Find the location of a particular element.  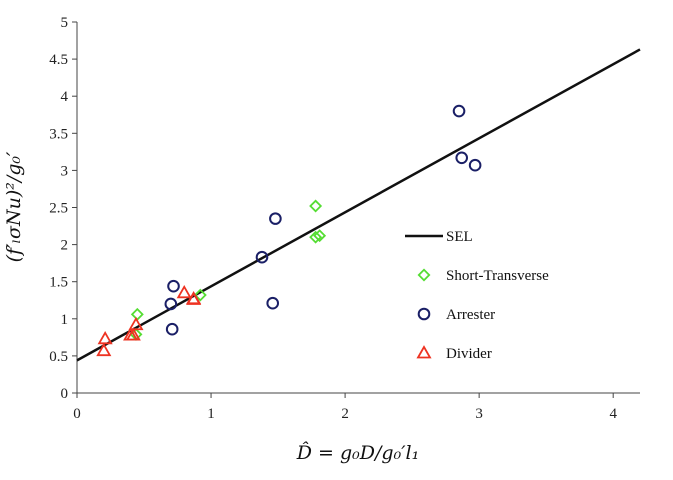

legend-sel-label: SEL is located at coordinates (459, 237).